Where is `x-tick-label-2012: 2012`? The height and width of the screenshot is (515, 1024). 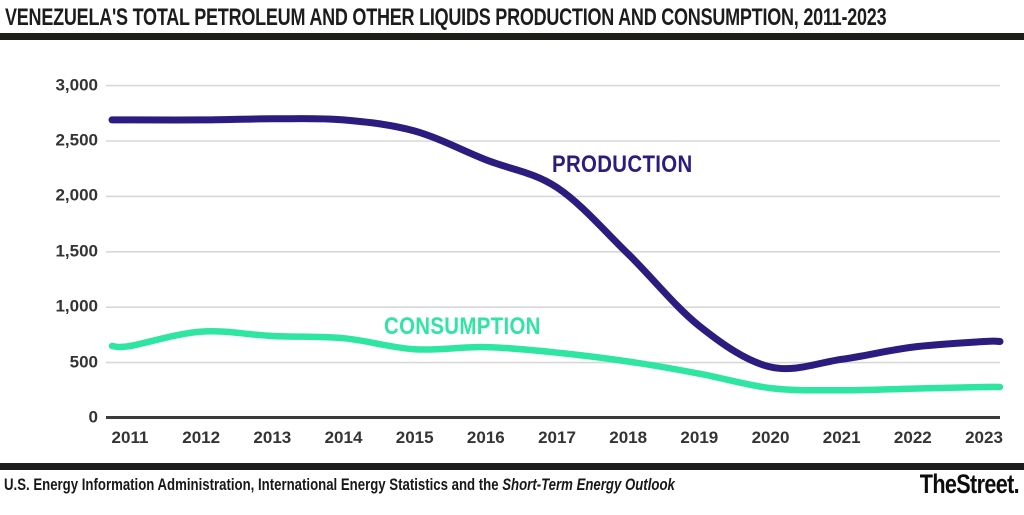 x-tick-label-2012: 2012 is located at coordinates (201, 437).